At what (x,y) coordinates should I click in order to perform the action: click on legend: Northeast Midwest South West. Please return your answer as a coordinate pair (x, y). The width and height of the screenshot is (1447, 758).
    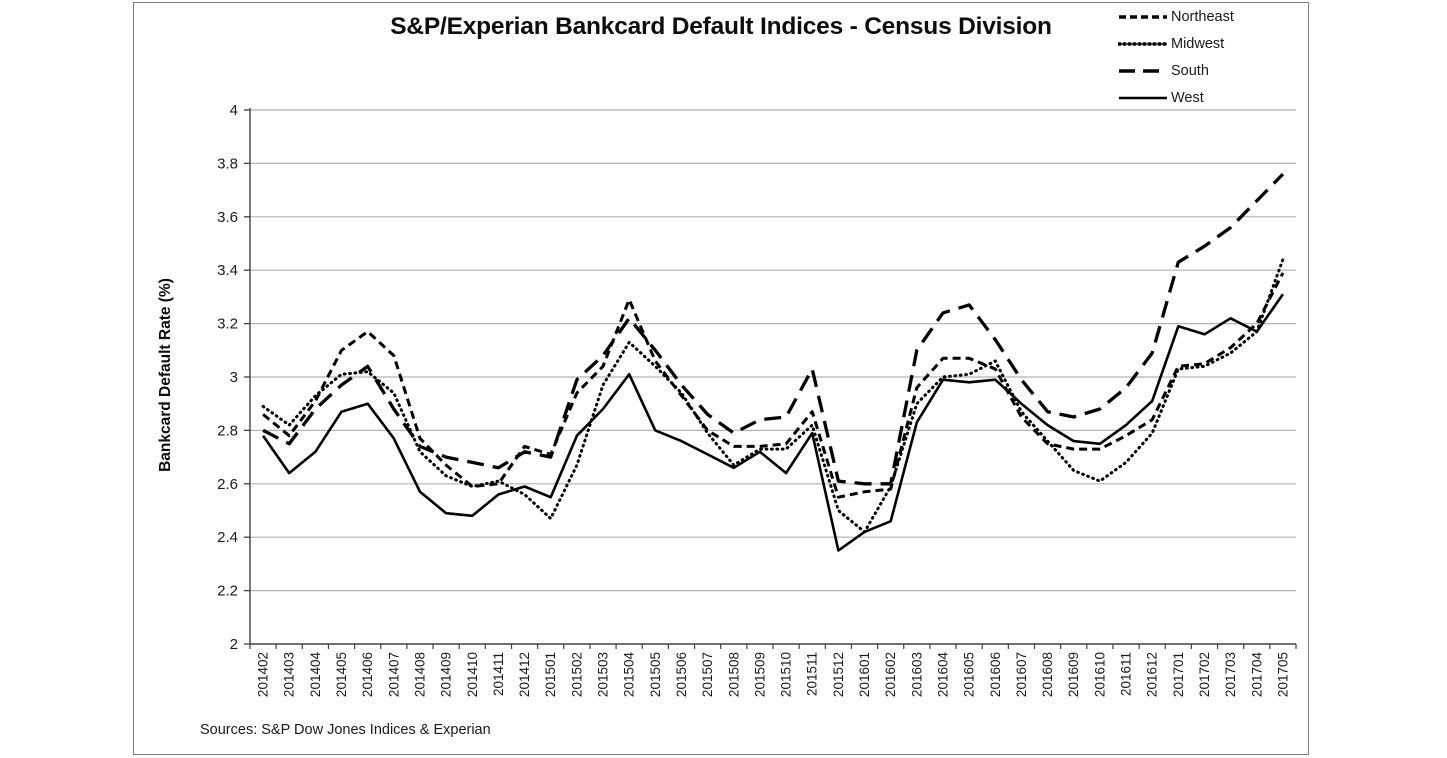
    Looking at the image, I should click on (1176, 57).